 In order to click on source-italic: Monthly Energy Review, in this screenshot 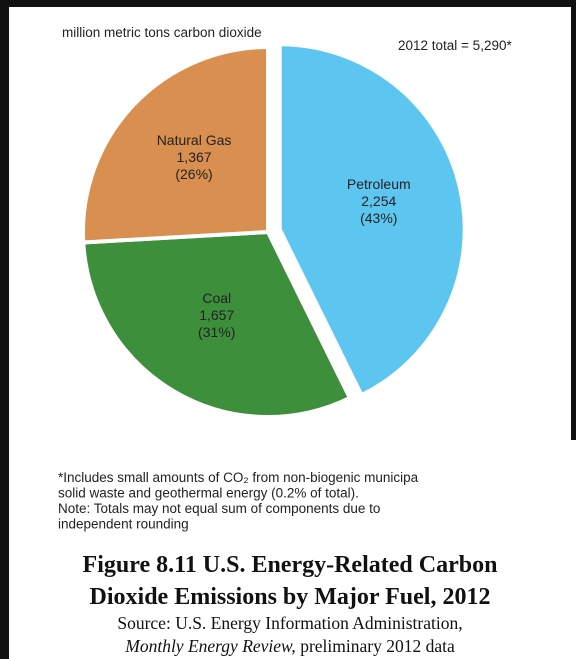, I will do `click(210, 646)`.